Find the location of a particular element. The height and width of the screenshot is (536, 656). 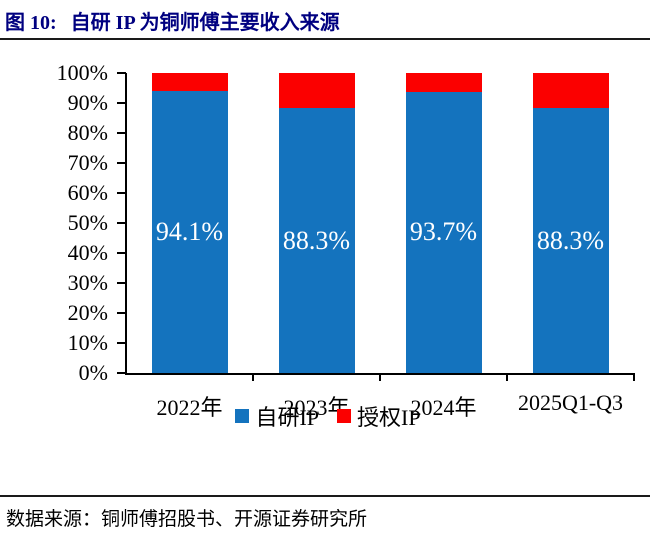

bar-data-label: 94.1% is located at coordinates (189, 231).